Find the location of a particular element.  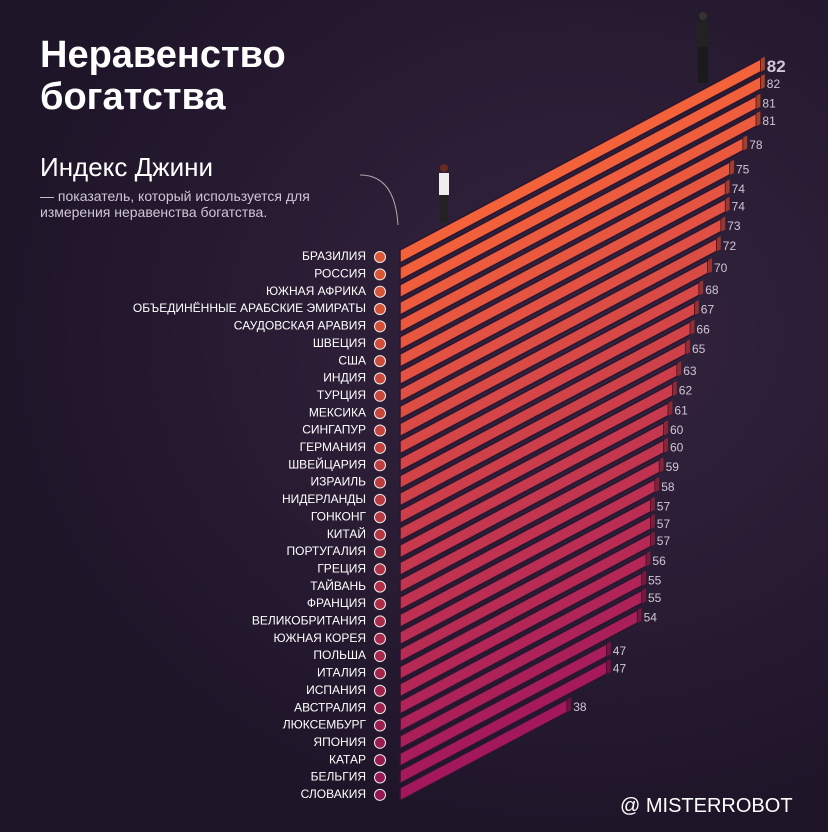

value-label: 72 is located at coordinates (730, 246).